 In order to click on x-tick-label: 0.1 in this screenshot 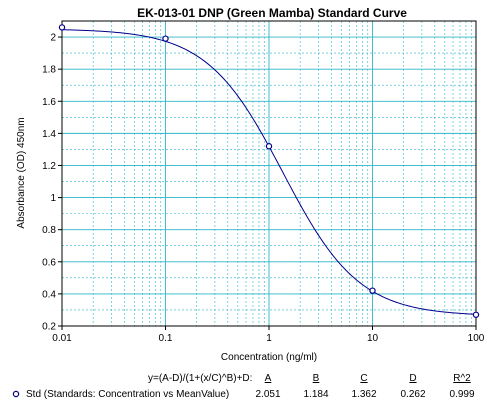, I will do `click(166, 338)`.